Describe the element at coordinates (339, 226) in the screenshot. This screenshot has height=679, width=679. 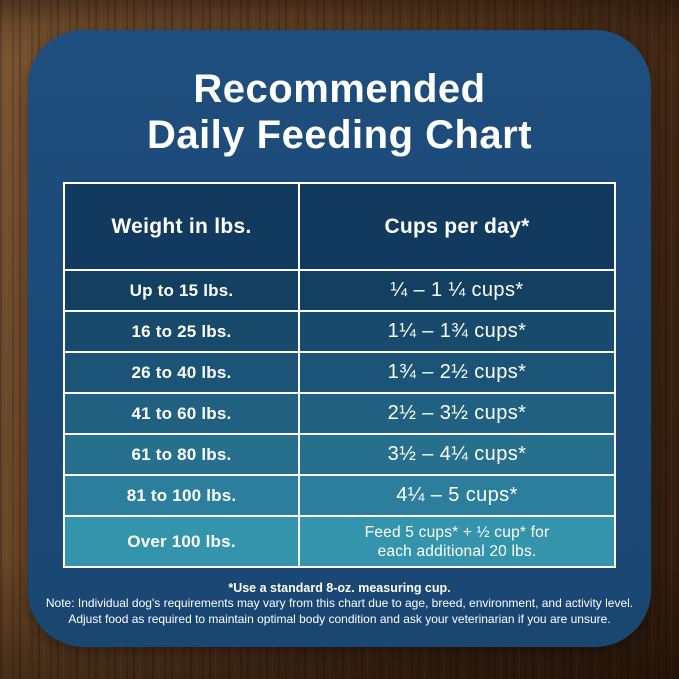
I see `table-header-row: Weight in lbs. Cups per day*` at that location.